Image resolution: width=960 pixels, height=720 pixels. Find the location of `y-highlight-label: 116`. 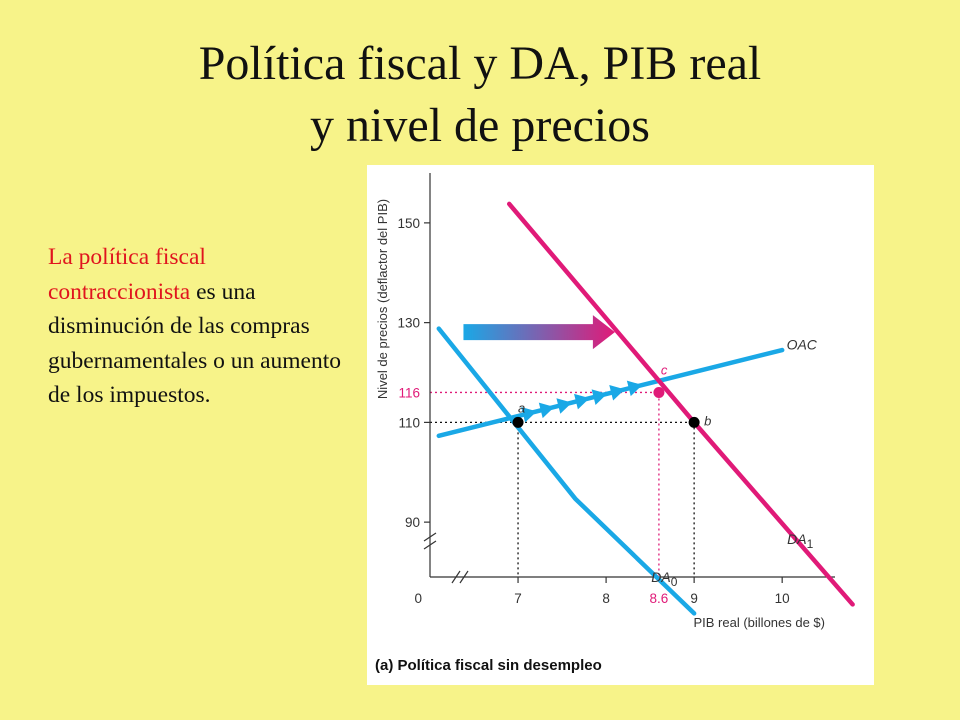

y-highlight-label: 116 is located at coordinates (409, 392).